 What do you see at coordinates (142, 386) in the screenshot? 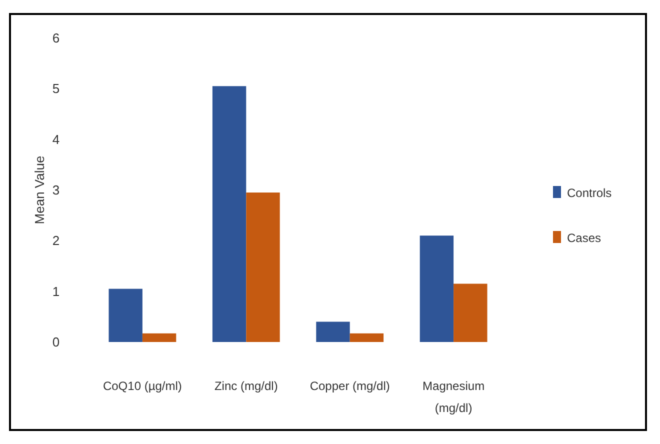
I see `x-tick-label: CoQ10 (µg/ml)` at bounding box center [142, 386].